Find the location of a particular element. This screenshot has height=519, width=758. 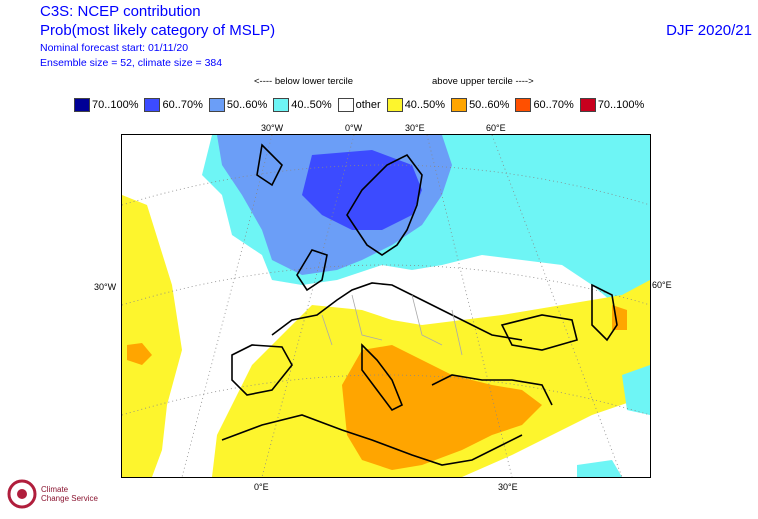

yellow-left is located at coordinates (152, 336).